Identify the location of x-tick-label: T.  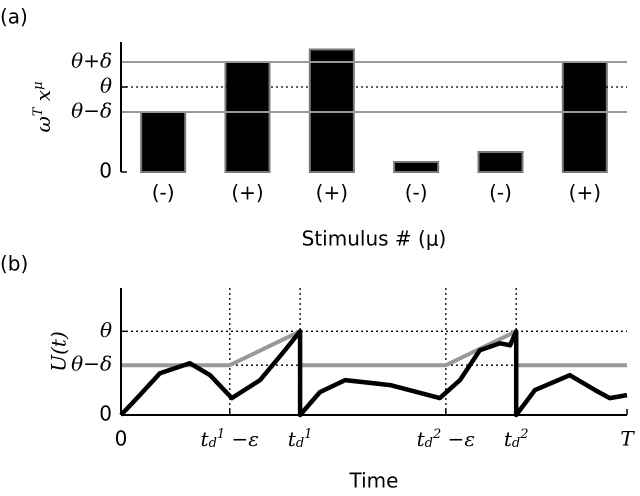
(627, 439).